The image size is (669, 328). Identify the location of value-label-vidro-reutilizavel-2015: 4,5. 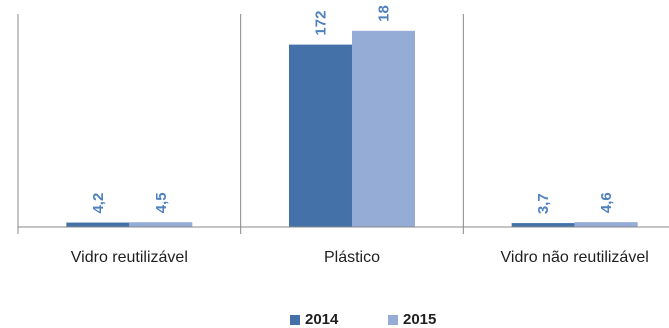
(161, 202).